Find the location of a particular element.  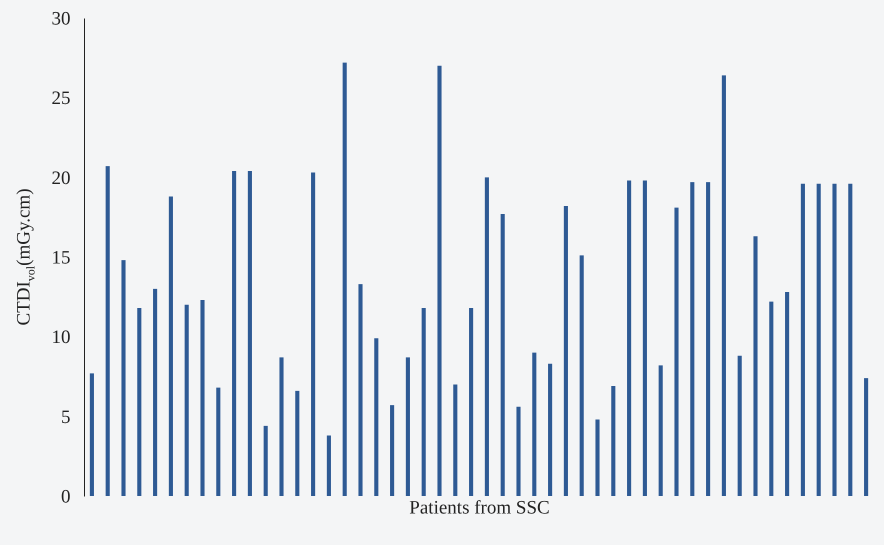

y-tick-label: 0 is located at coordinates (65, 497).